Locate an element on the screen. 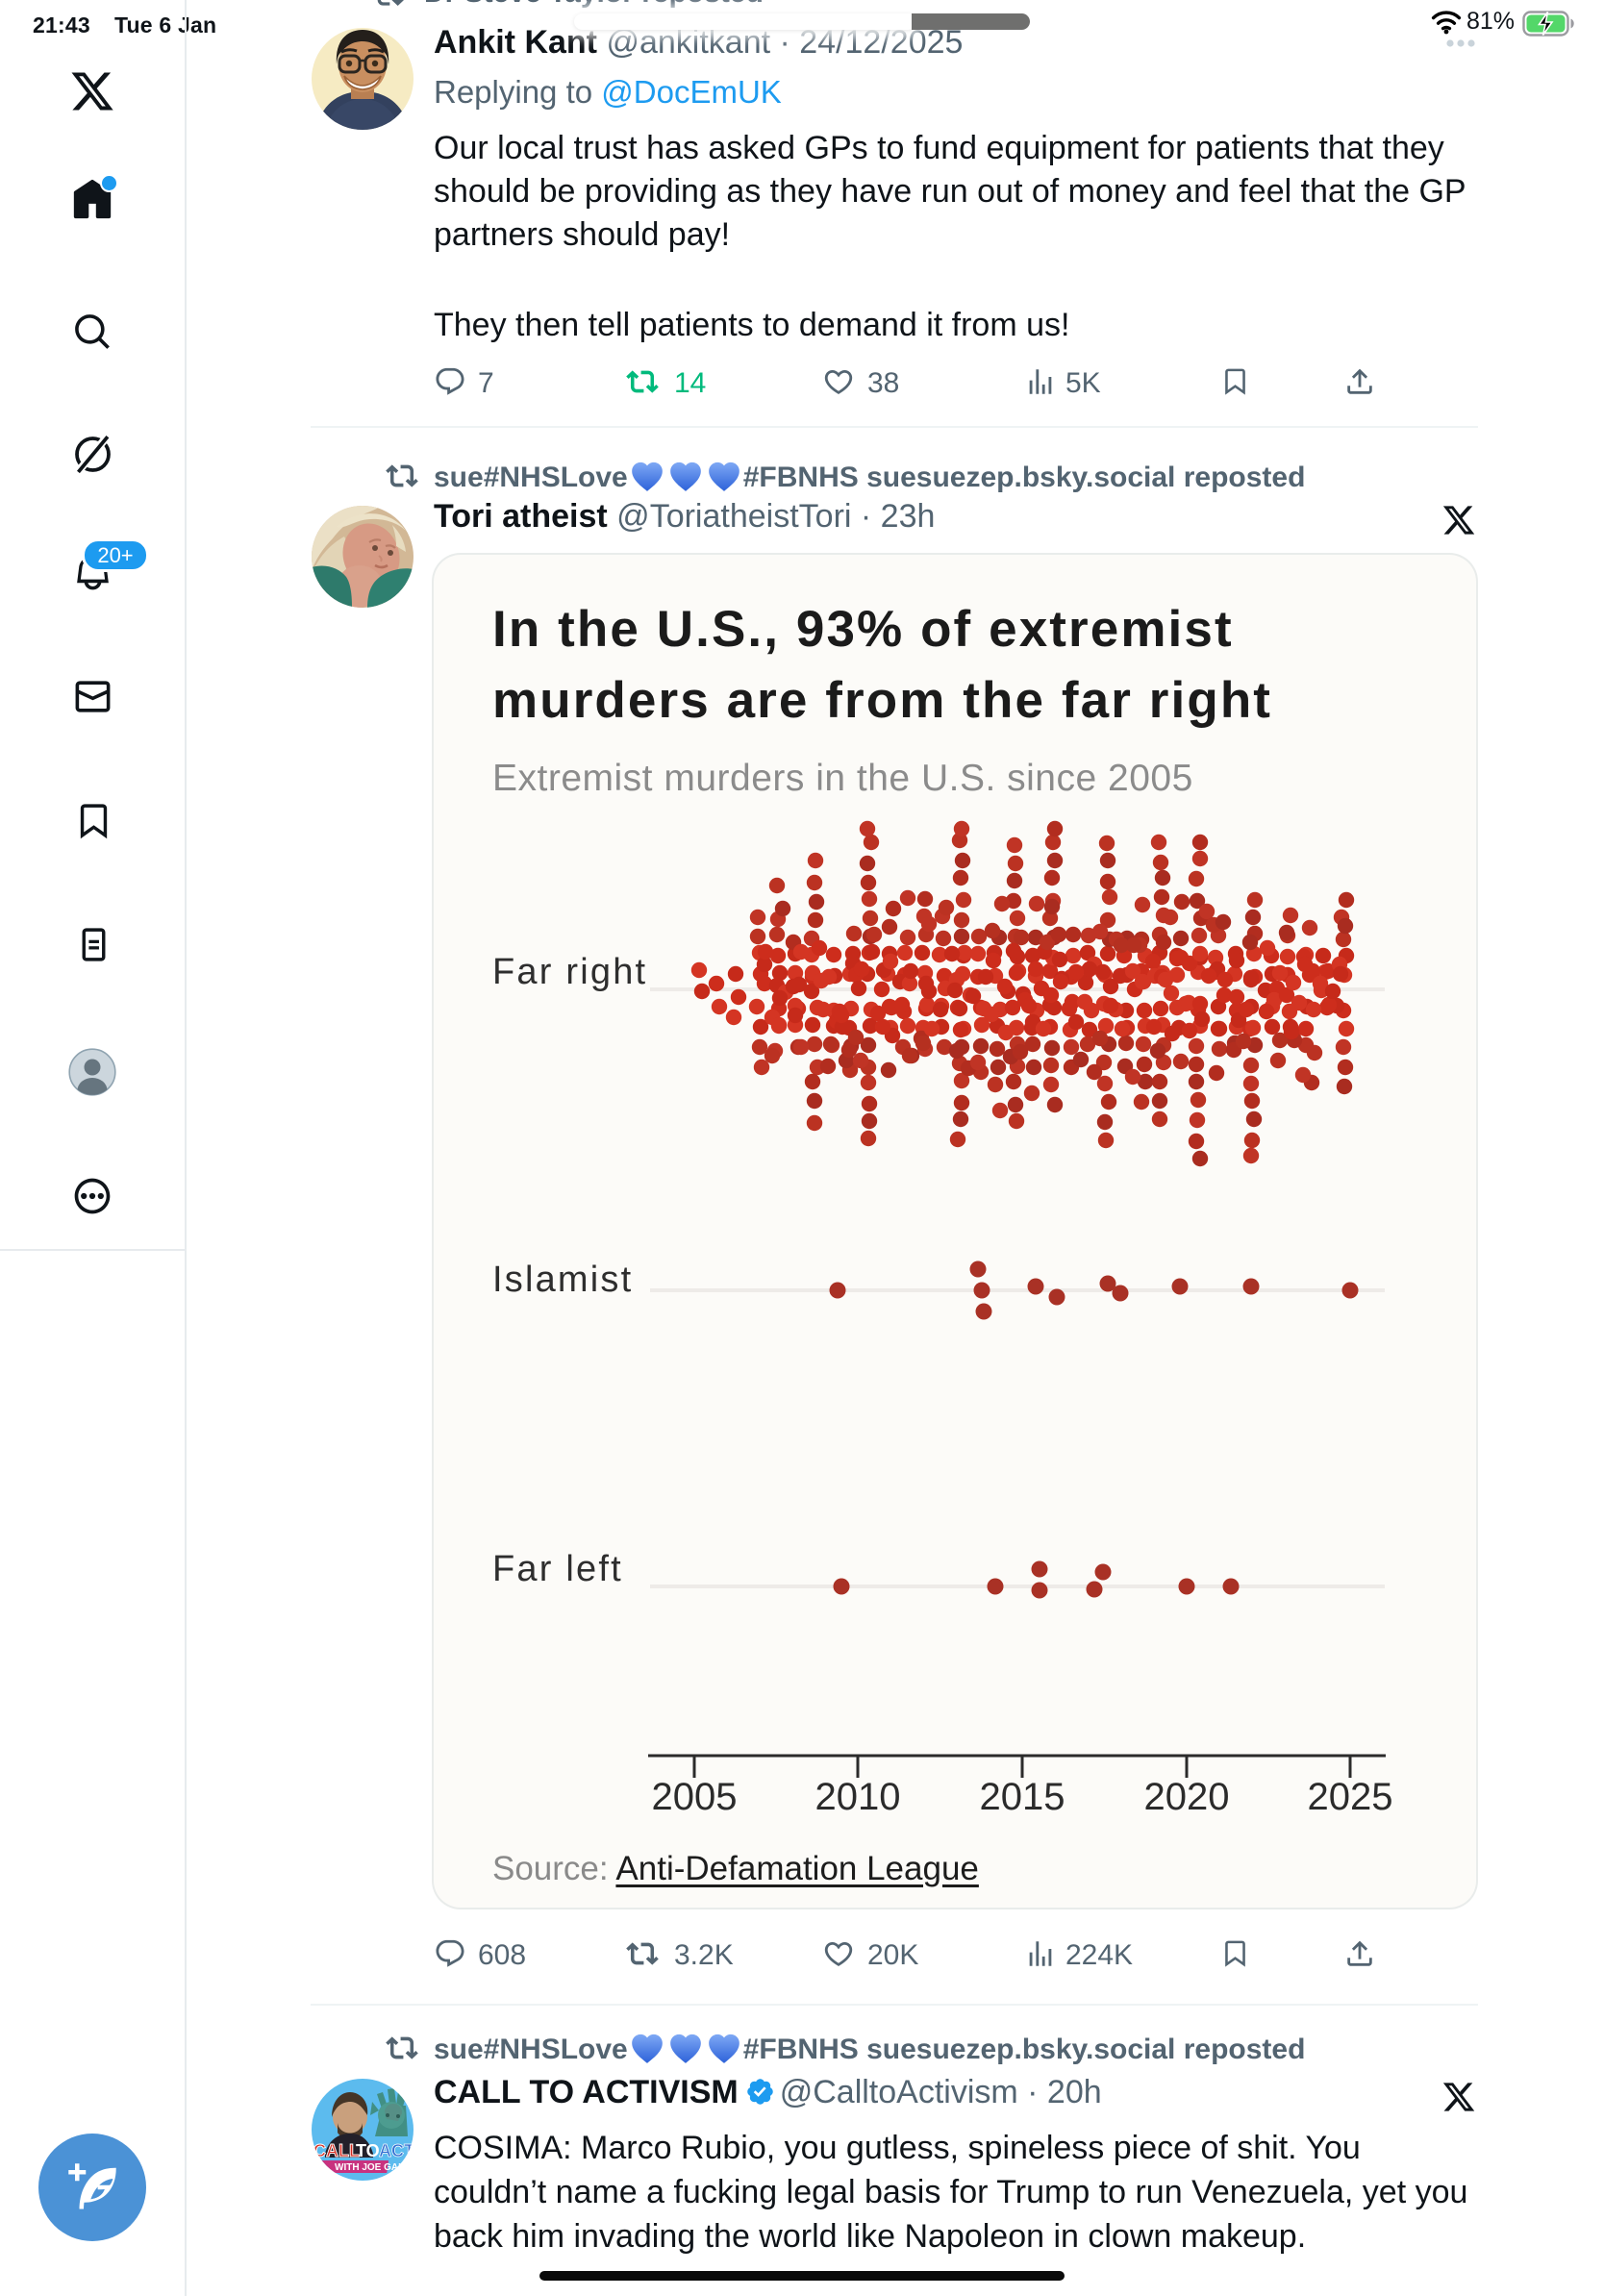 The image size is (1604, 2296). svg-text: TO is located at coordinates (368, 2150).